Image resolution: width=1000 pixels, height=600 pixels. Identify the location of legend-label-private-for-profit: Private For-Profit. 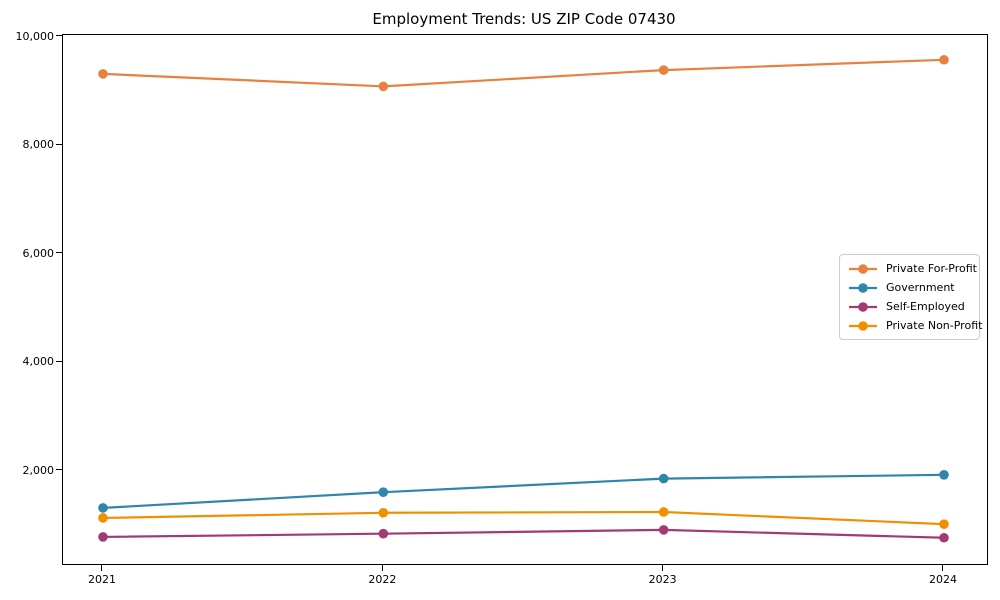
(931, 268).